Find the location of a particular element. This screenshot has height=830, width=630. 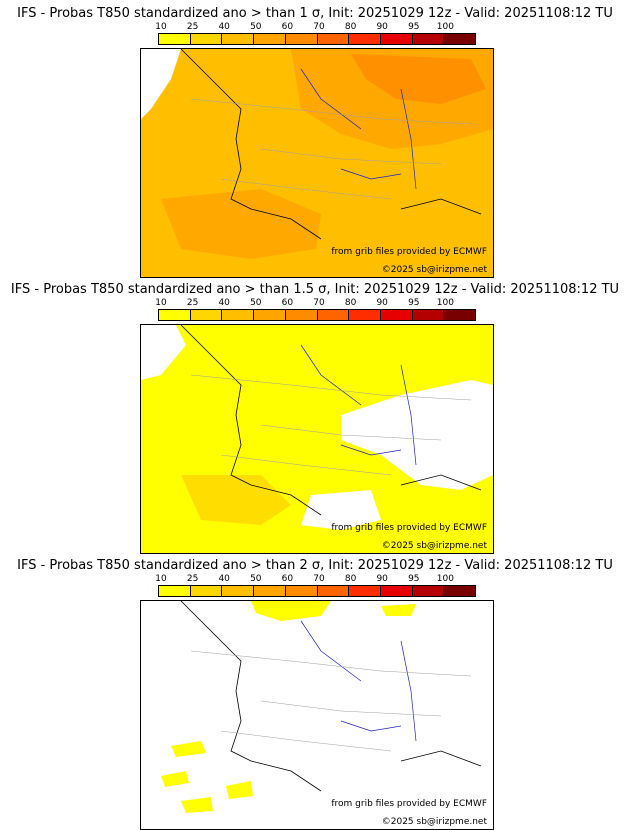

land-band-mid is located at coordinates (236, 500).